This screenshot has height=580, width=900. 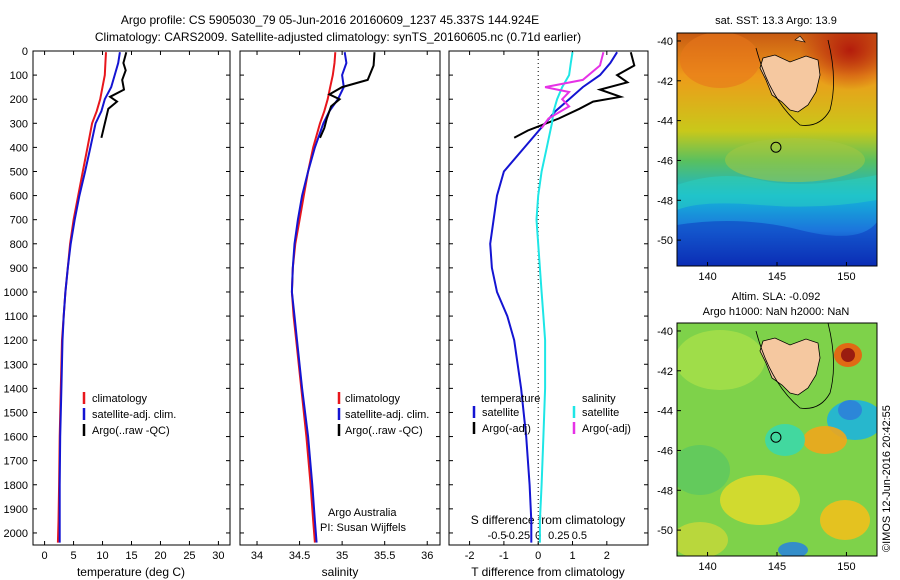 I want to click on x-tick-label: 35, so click(x=342, y=556).